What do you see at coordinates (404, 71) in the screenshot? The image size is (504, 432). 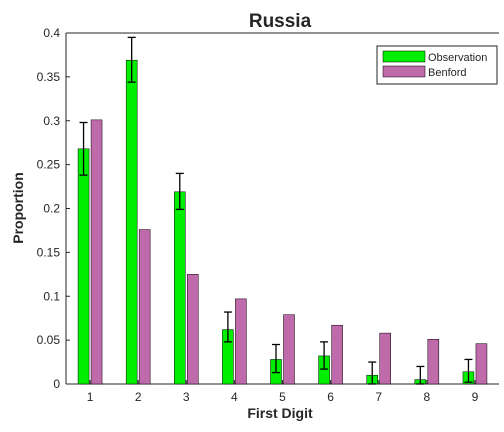 I see `legend-swatch-benford` at bounding box center [404, 71].